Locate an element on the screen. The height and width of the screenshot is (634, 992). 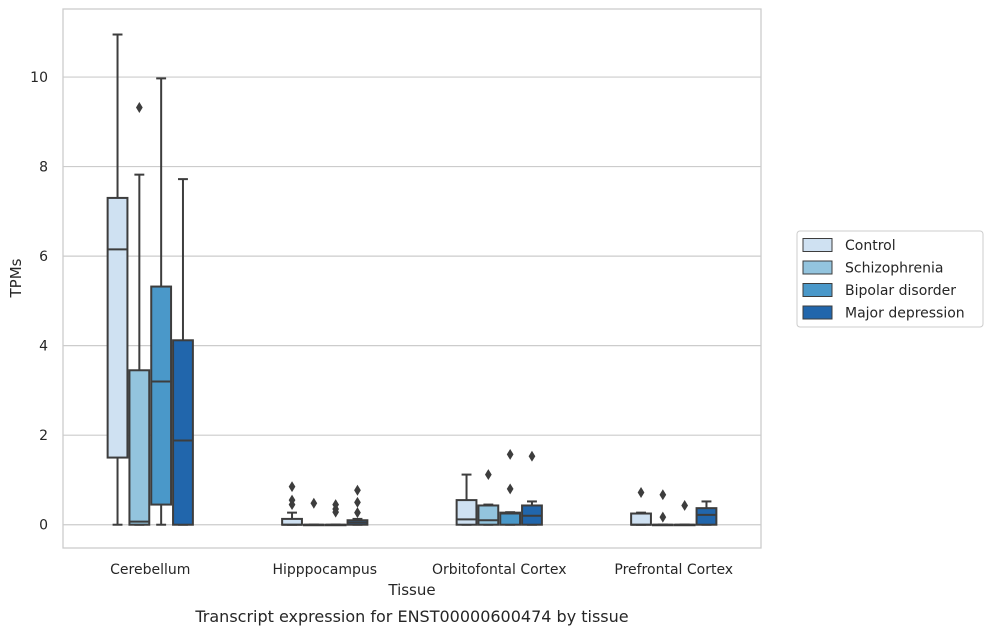
x-tick-label: Prefrontal Cortex is located at coordinates (673, 570).